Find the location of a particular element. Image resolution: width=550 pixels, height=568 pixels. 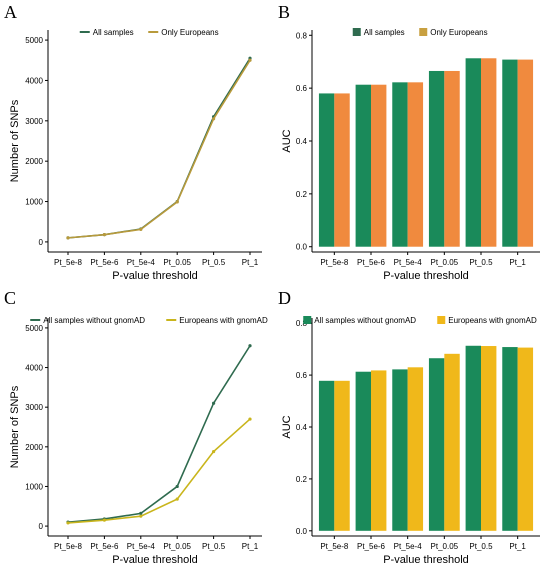

panel-label-b: B is located at coordinates (284, 12).